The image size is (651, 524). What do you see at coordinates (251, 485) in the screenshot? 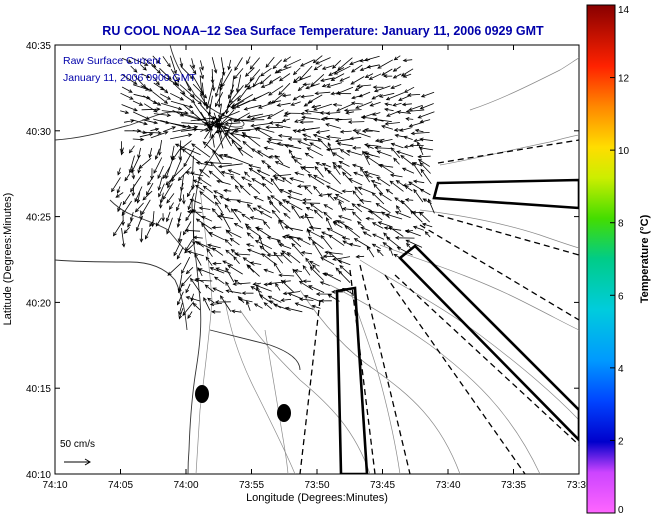
I see `x-tick-label: 73:55` at bounding box center [251, 485].